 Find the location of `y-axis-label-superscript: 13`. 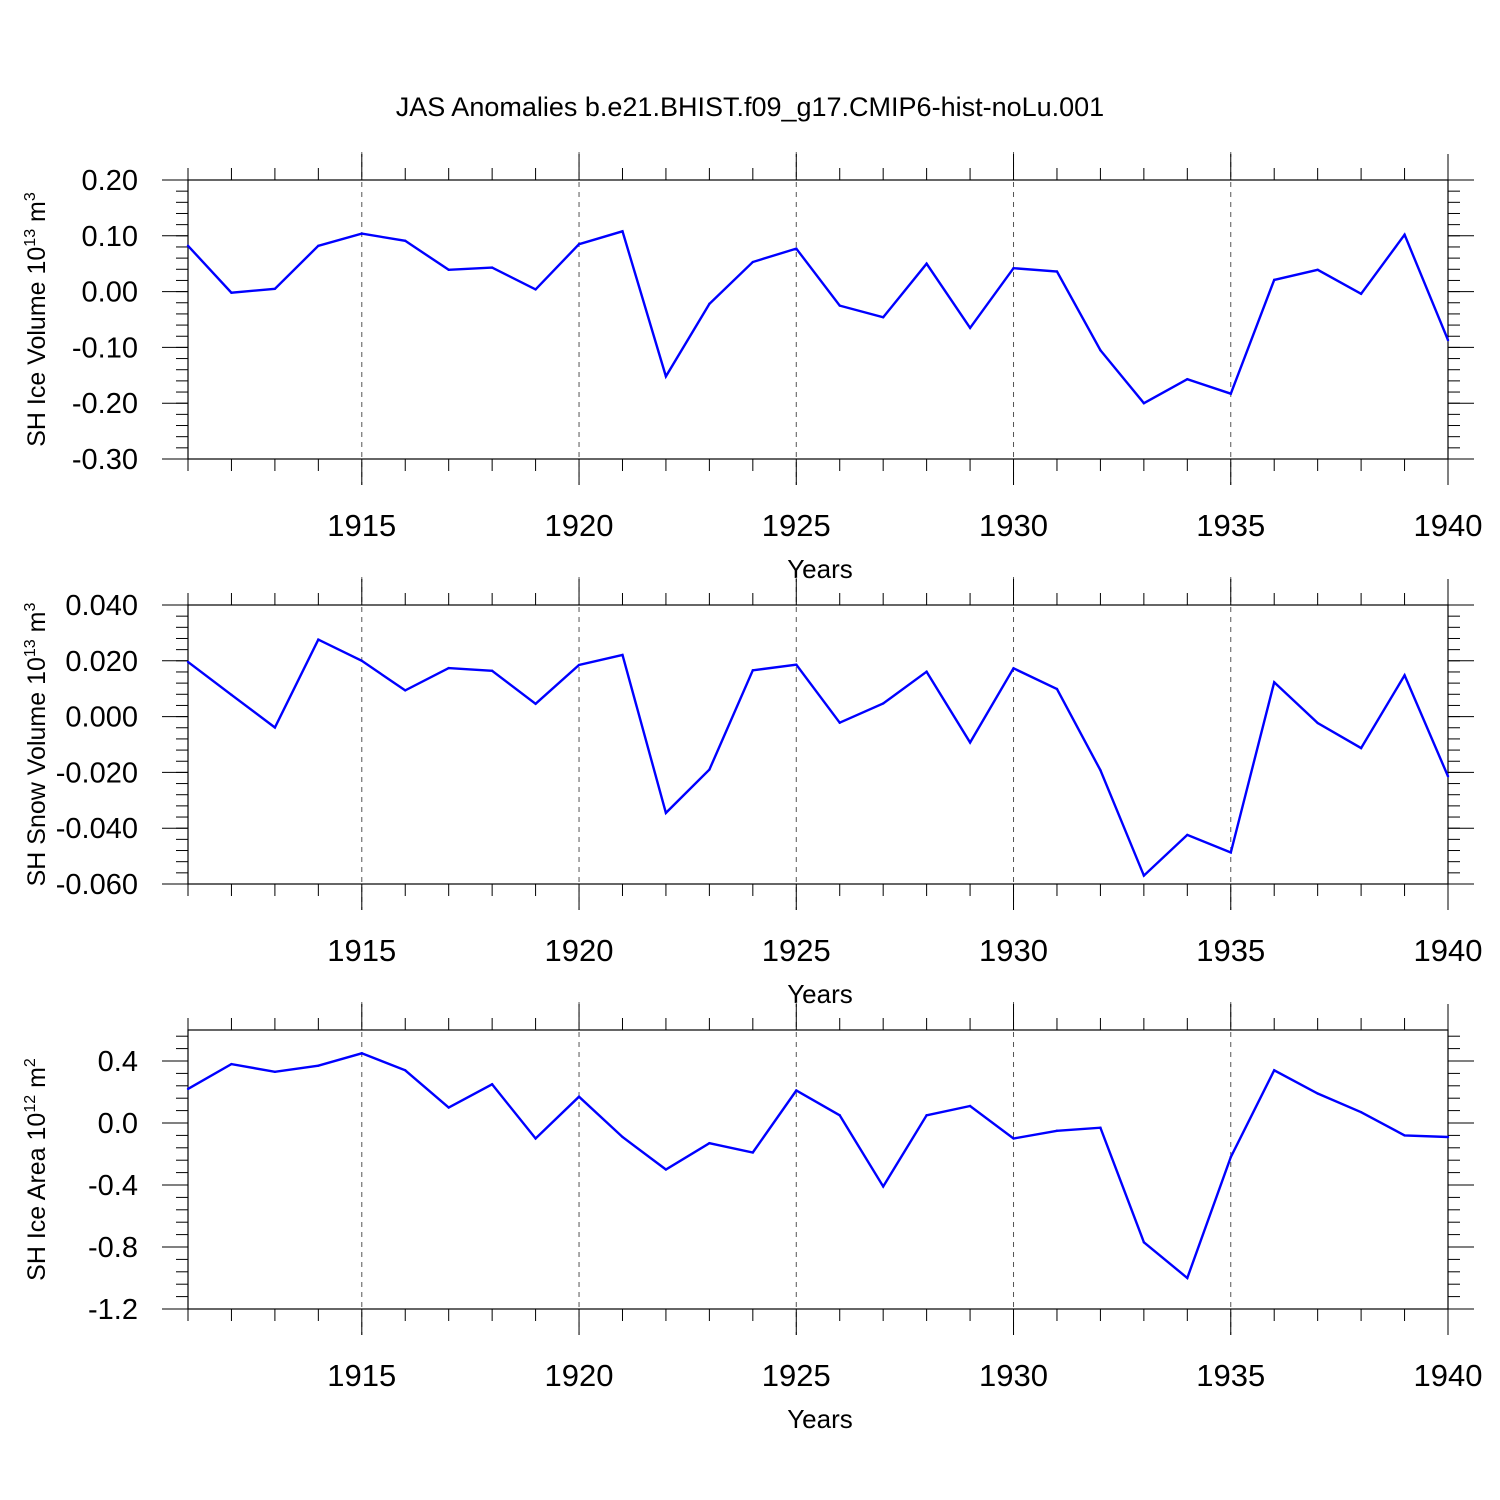

y-axis-label-superscript: 13 is located at coordinates (30, 238).